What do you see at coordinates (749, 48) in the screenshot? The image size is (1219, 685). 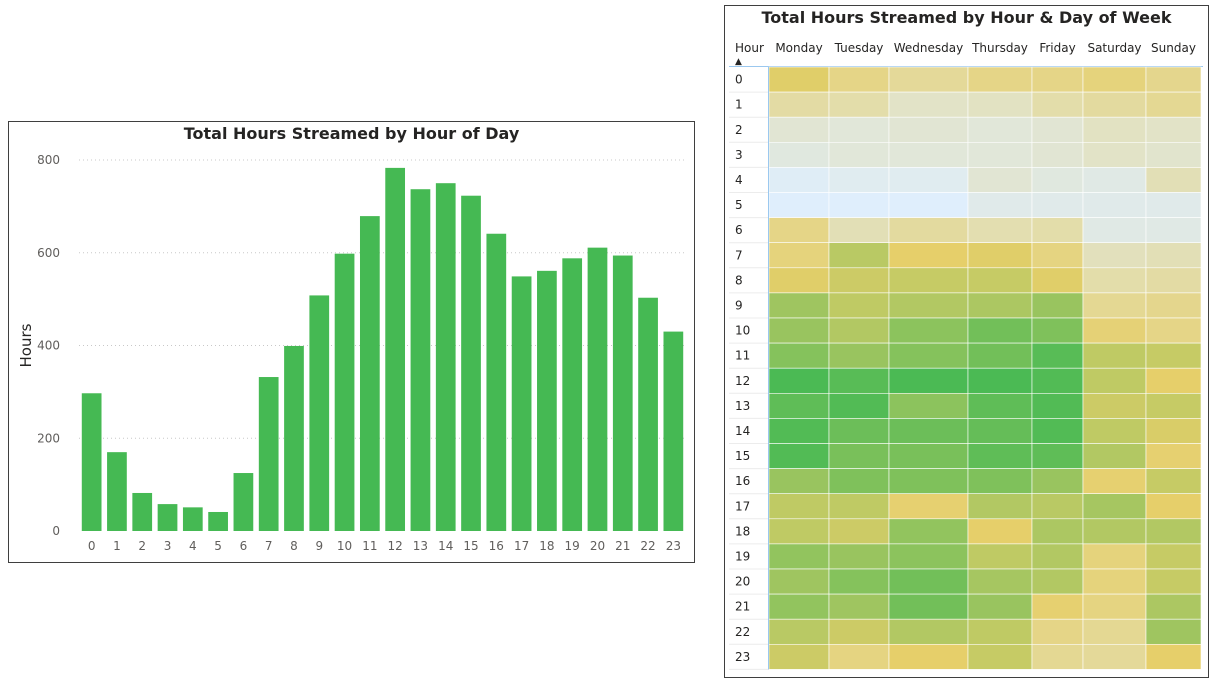 I see `row-header-label: Hour` at bounding box center [749, 48].